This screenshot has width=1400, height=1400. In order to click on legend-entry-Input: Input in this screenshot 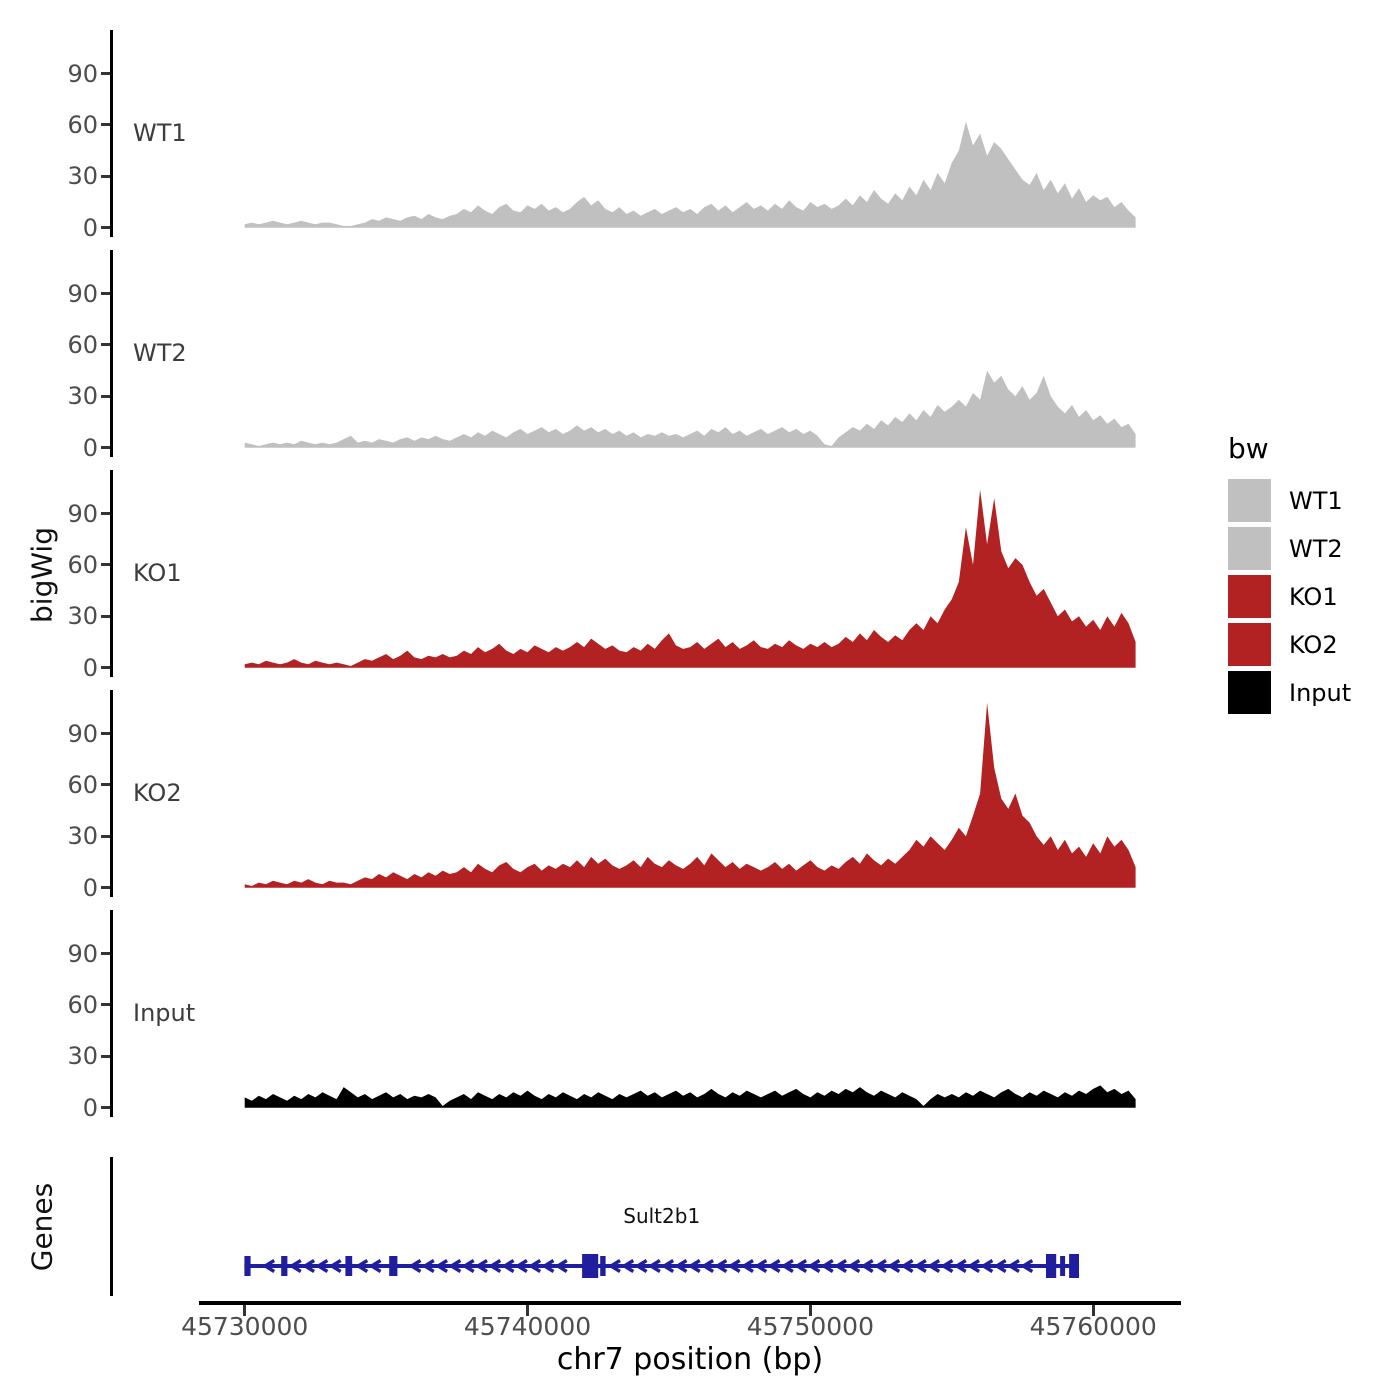, I will do `click(1289, 692)`.